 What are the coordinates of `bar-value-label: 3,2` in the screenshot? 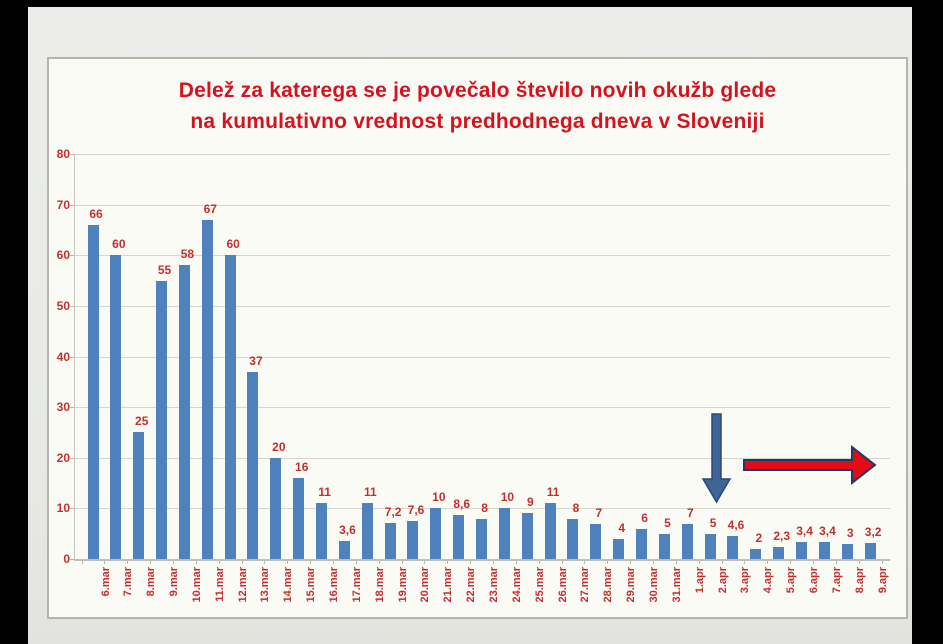 It's located at (873, 531).